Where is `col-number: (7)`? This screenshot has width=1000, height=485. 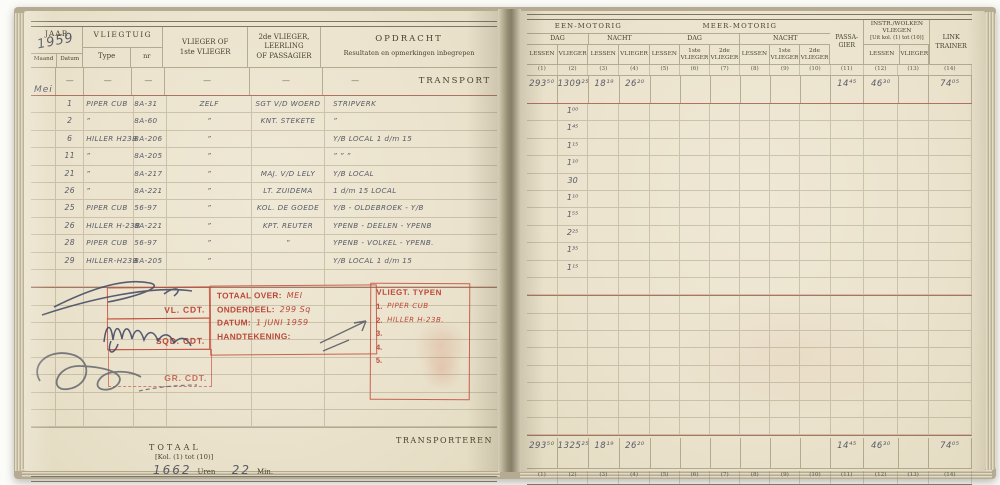 col-number: (7) is located at coordinates (725, 70).